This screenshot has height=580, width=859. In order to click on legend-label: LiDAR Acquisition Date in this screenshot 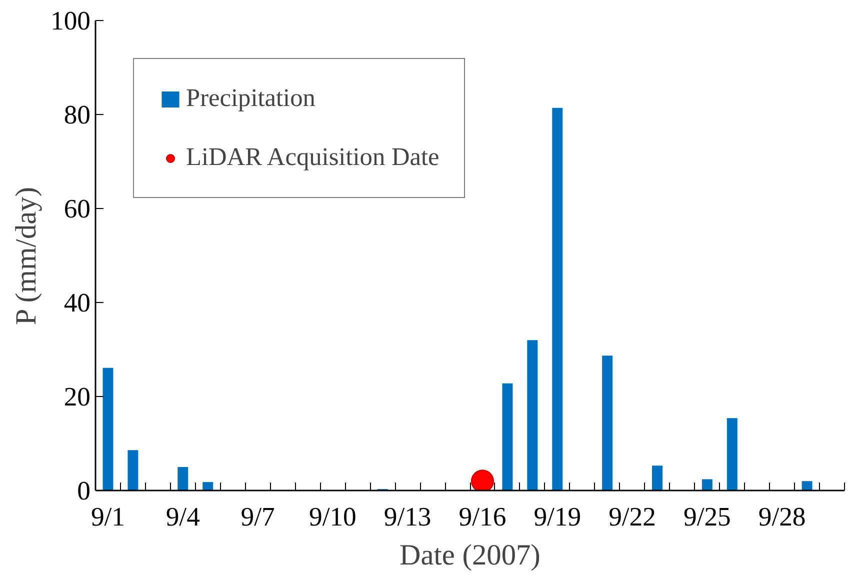, I will do `click(313, 157)`.